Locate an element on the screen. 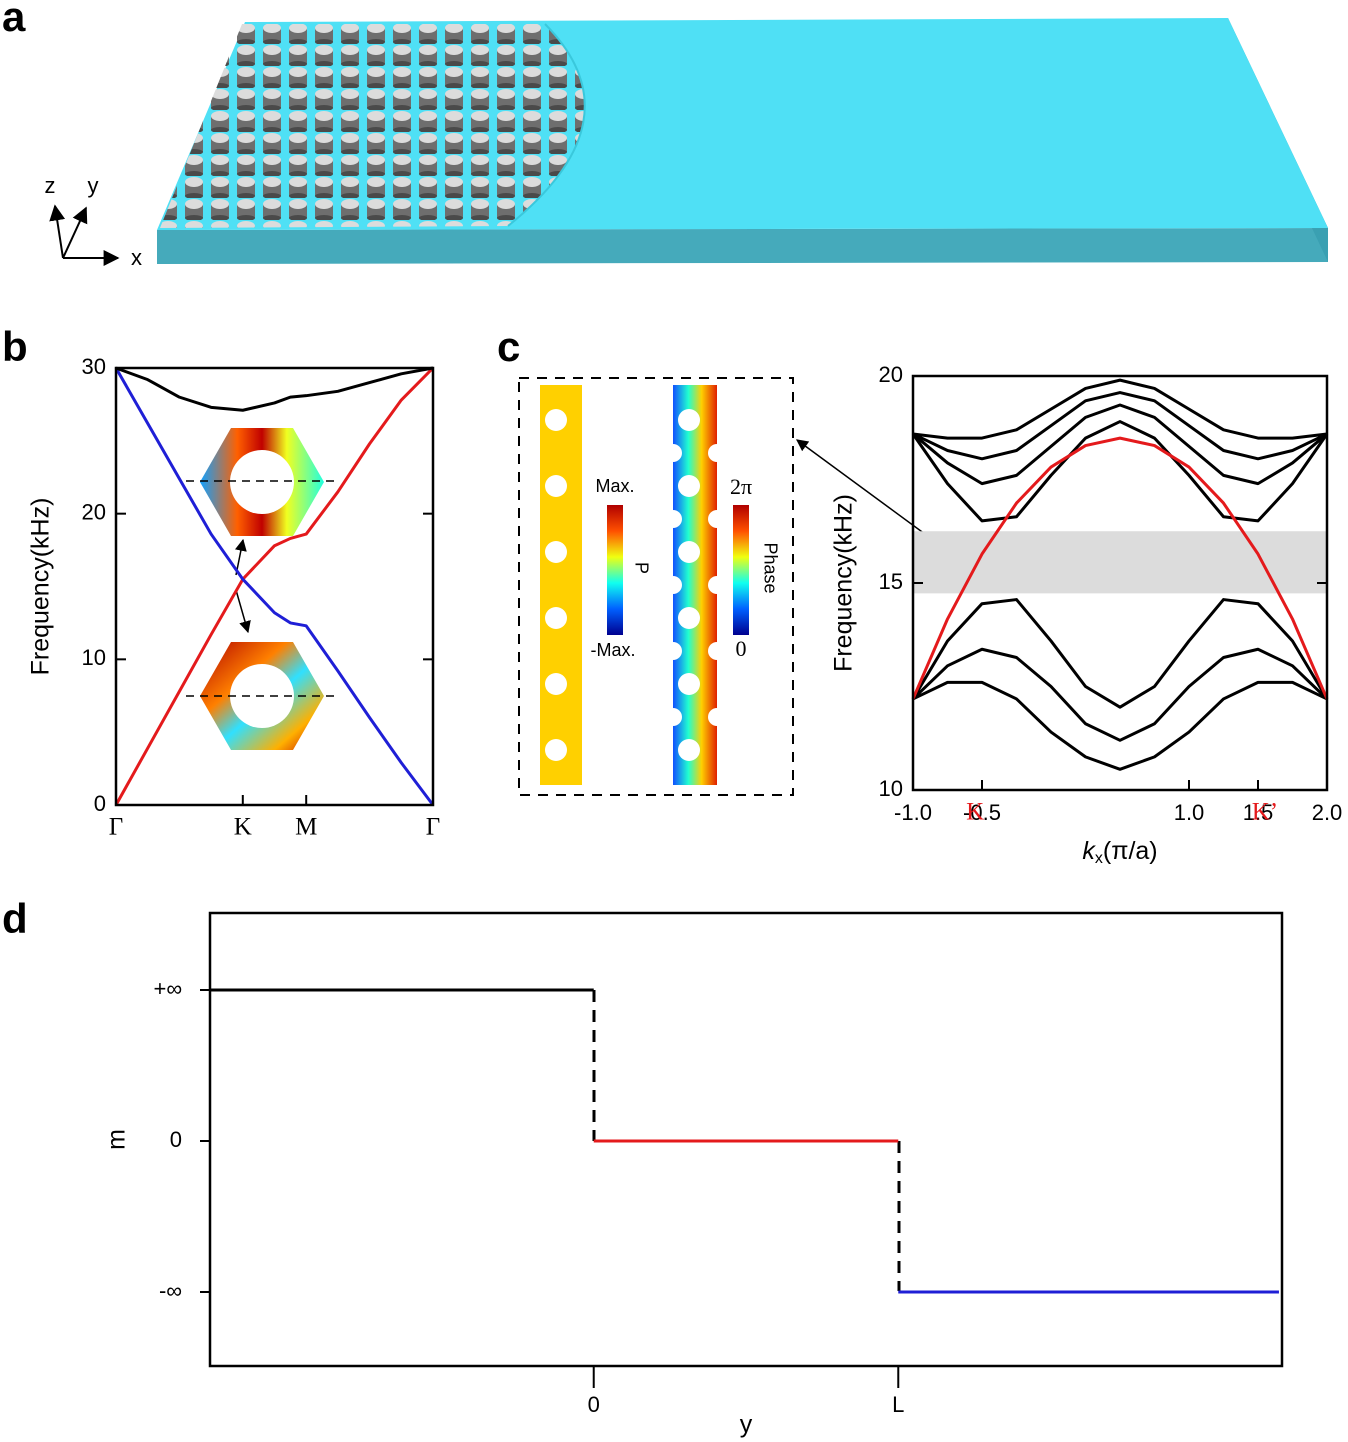  x-tick-label: -0.5 is located at coordinates (982, 812).